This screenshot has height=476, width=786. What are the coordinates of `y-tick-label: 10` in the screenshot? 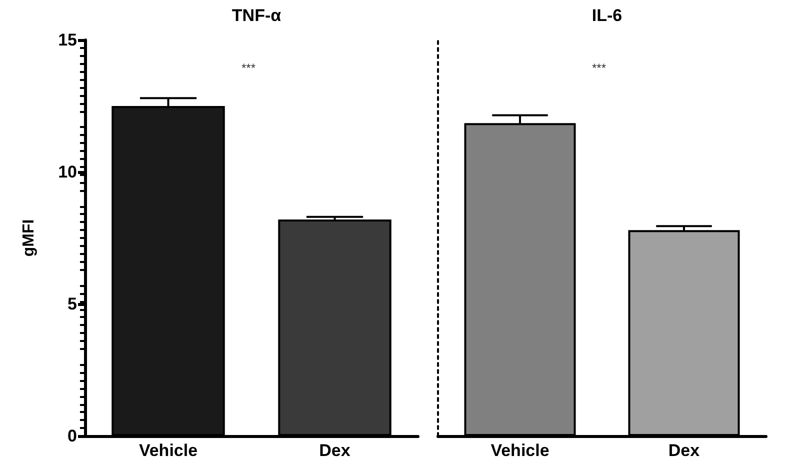 It's located at (67, 172).